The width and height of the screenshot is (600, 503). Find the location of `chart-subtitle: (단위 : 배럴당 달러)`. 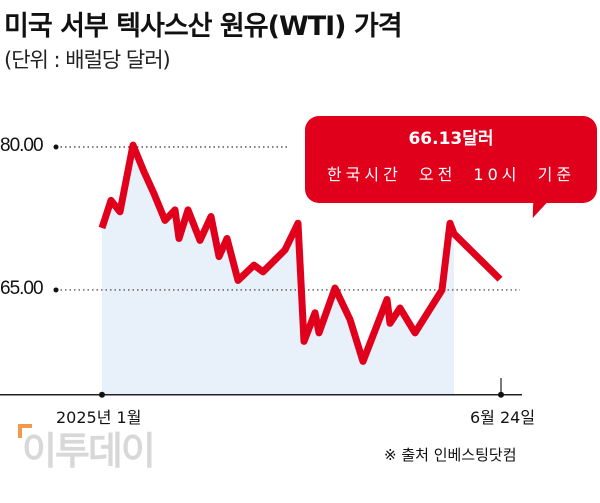

chart-subtitle: (단위 : 배럴당 달러) is located at coordinates (87, 60).